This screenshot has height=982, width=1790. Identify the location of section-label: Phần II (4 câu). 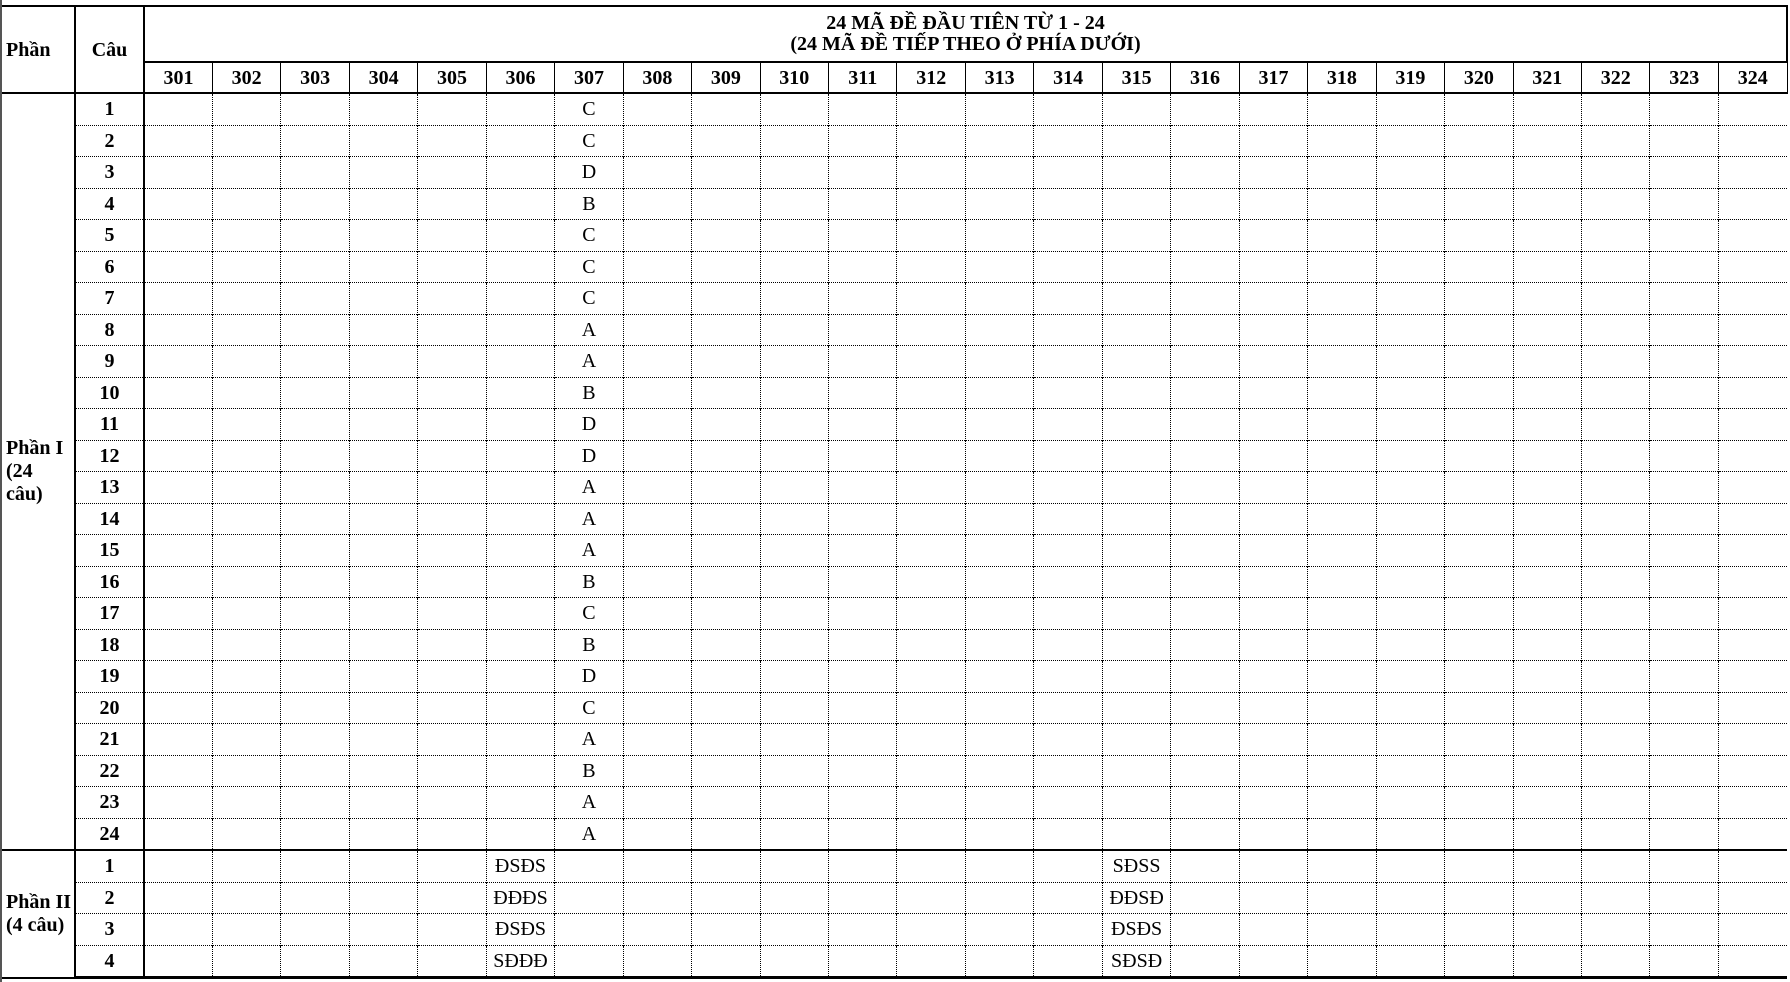
(39, 914).